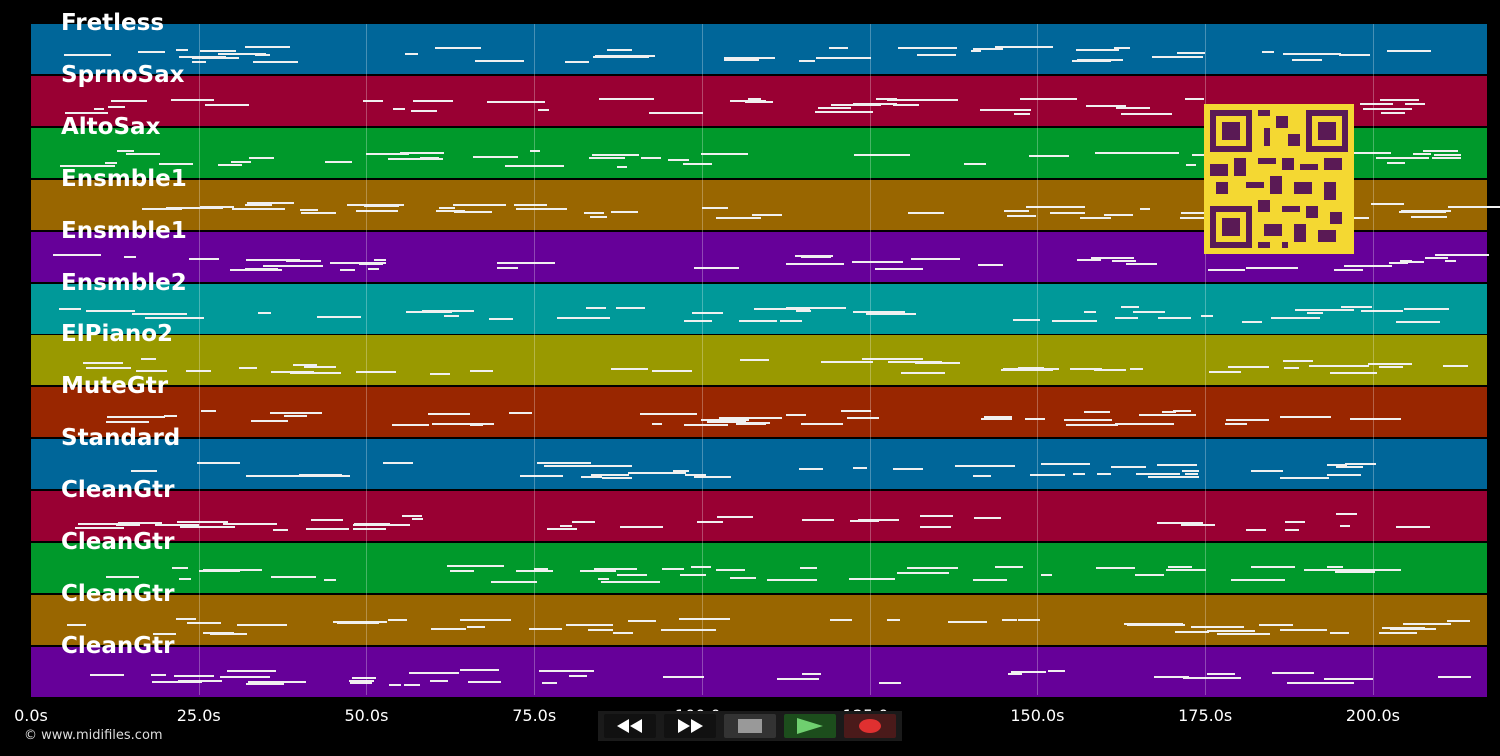  What do you see at coordinates (810, 726) in the screenshot?
I see `play-button` at bounding box center [810, 726].